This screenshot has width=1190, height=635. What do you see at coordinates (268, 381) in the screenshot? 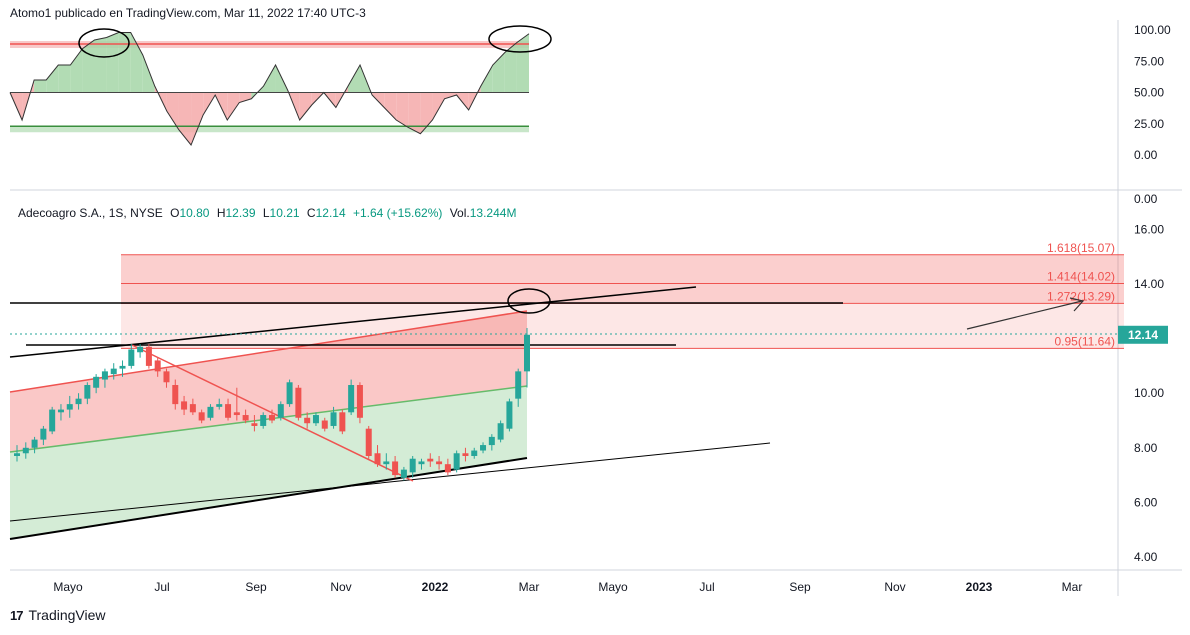
I see `channel-upper-fill` at bounding box center [268, 381].